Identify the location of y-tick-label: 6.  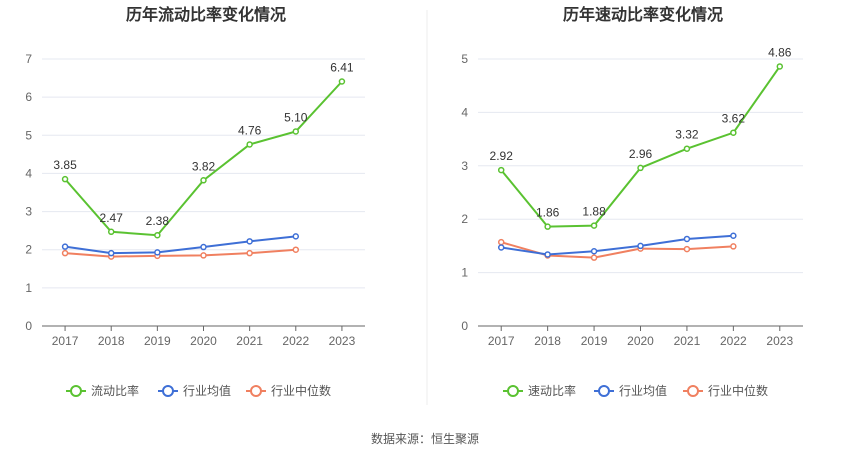
(28, 97).